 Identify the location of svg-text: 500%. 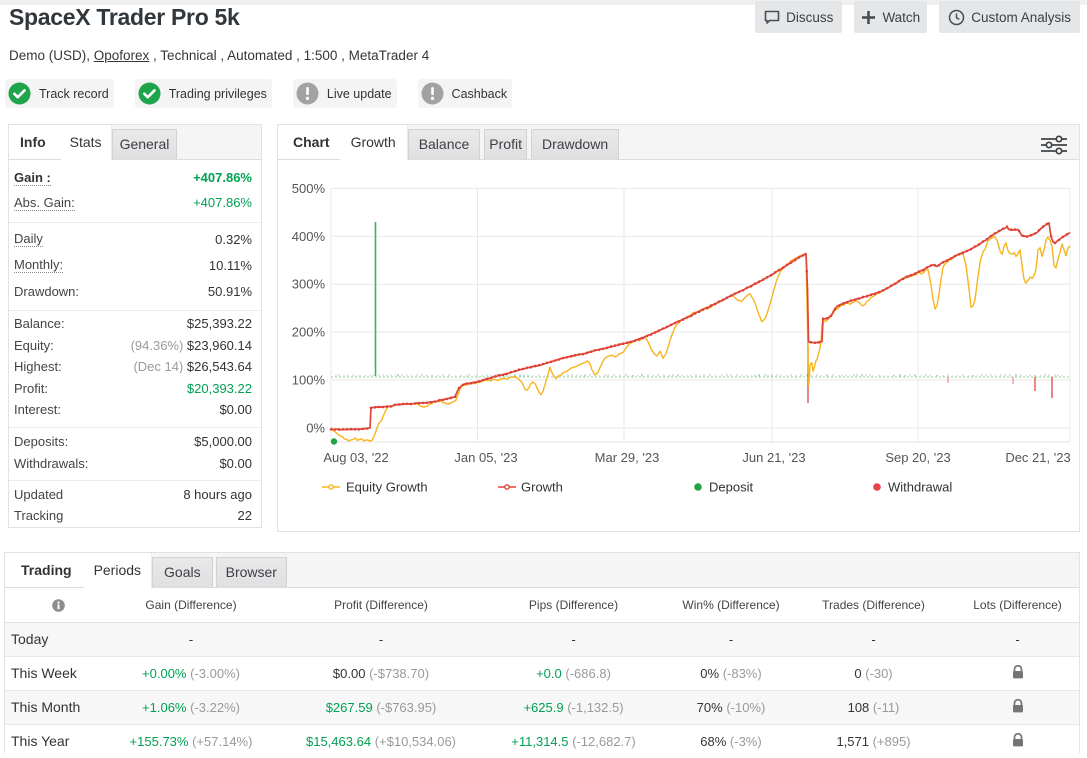
(309, 188).